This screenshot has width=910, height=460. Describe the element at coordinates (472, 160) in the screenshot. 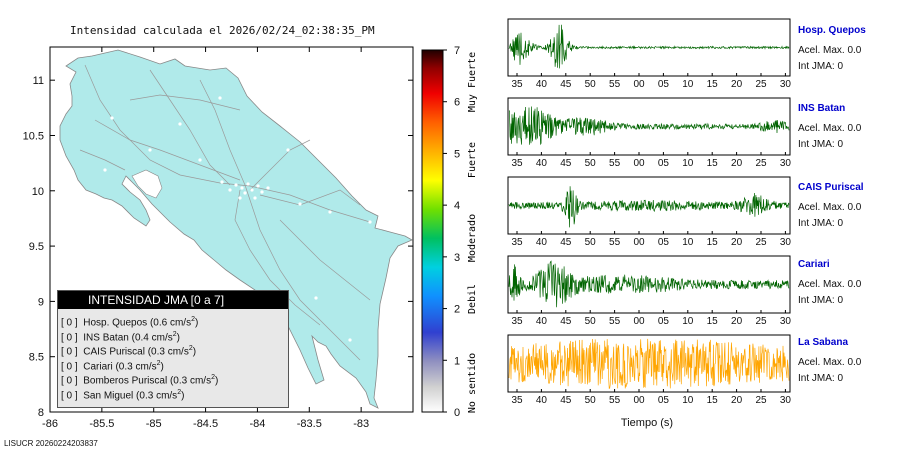

I see `colorbar-label-fuerte: Fuerte` at that location.